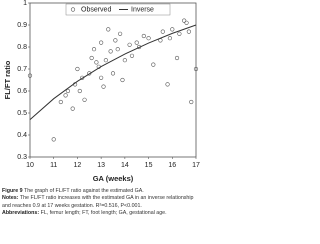  What do you see at coordinates (113, 178) in the screenshot?
I see `x-axis-label: GA (weeks)` at bounding box center [113, 178].